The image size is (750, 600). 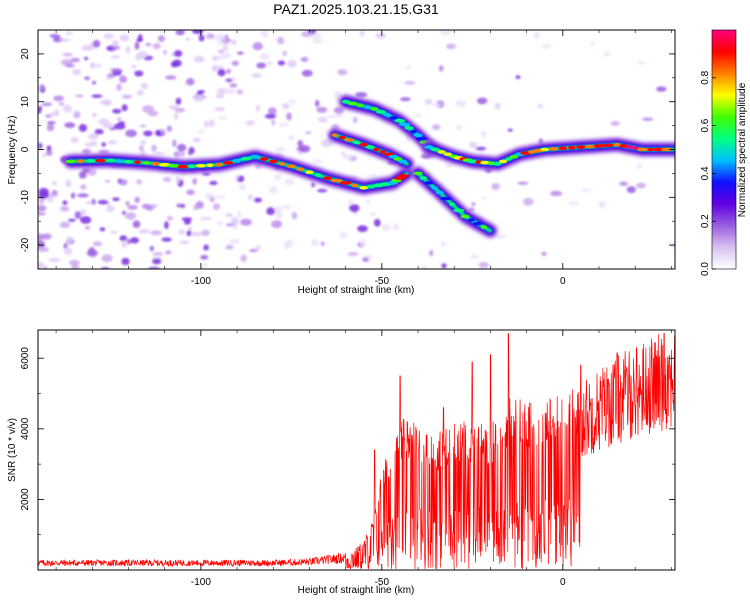 I want to click on snr-x-tick-label: 0, so click(x=563, y=582).